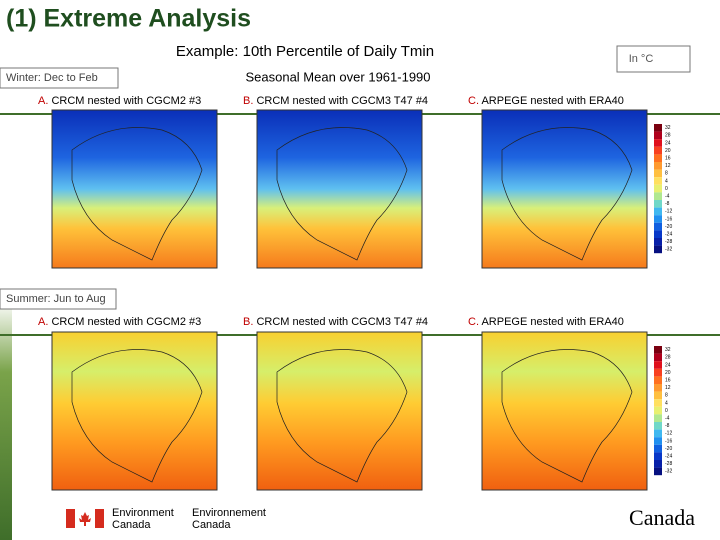  Describe the element at coordinates (668, 472) in the screenshot. I see `legend-label: -32` at that location.